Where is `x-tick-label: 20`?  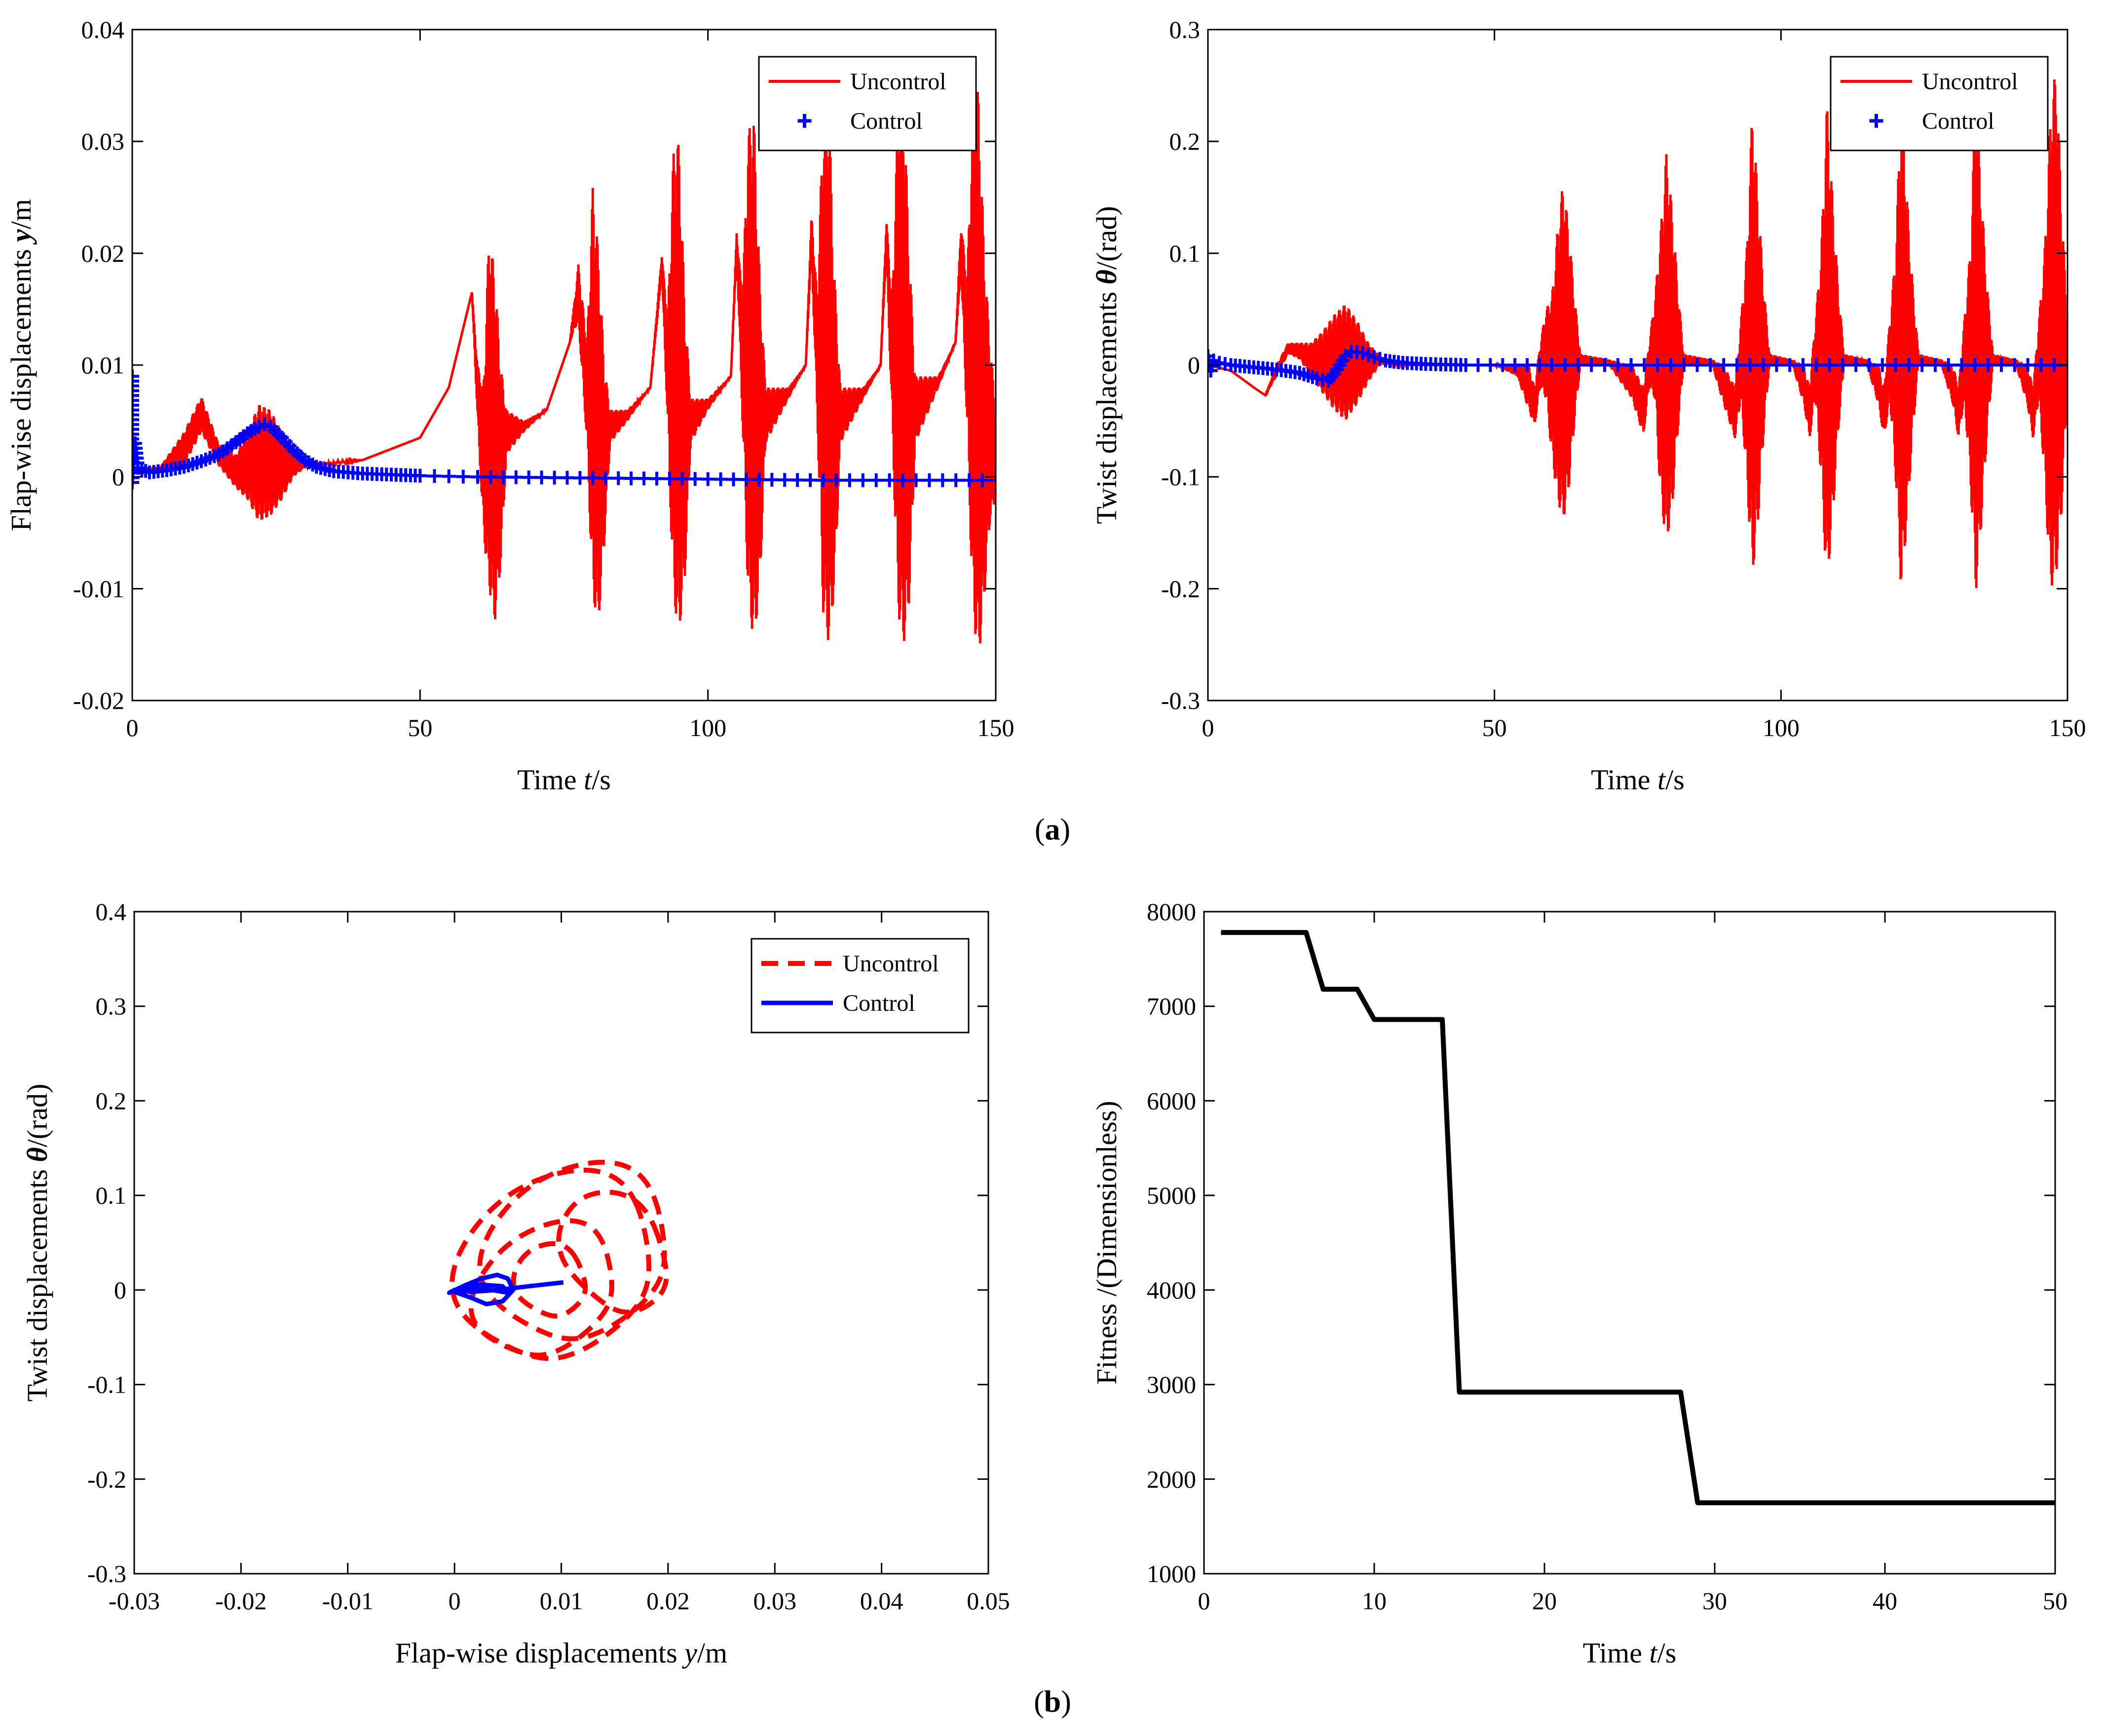 x-tick-label: 20 is located at coordinates (1544, 1601).